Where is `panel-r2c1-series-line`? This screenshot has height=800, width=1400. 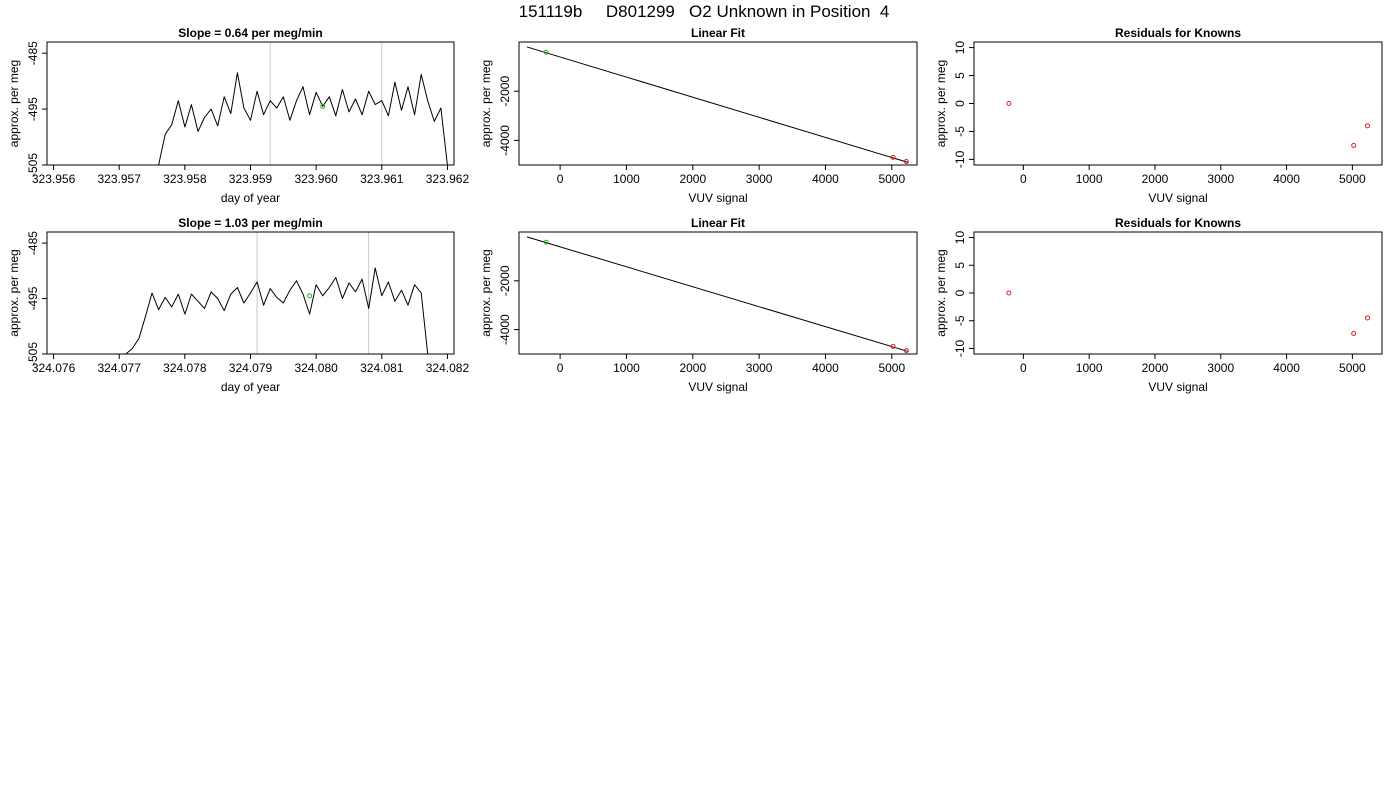 panel-r2c1-series-line is located at coordinates (277, 310).